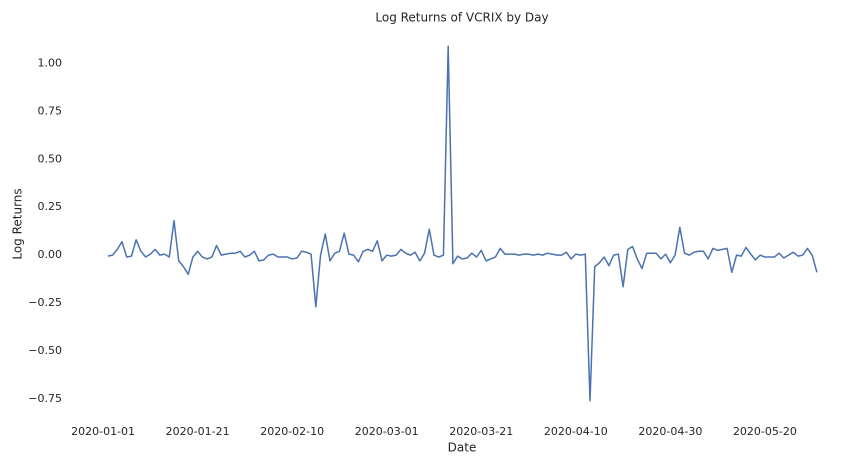 The image size is (864, 468). What do you see at coordinates (481, 431) in the screenshot?
I see `x-tick-label: 2020-03-21` at bounding box center [481, 431].